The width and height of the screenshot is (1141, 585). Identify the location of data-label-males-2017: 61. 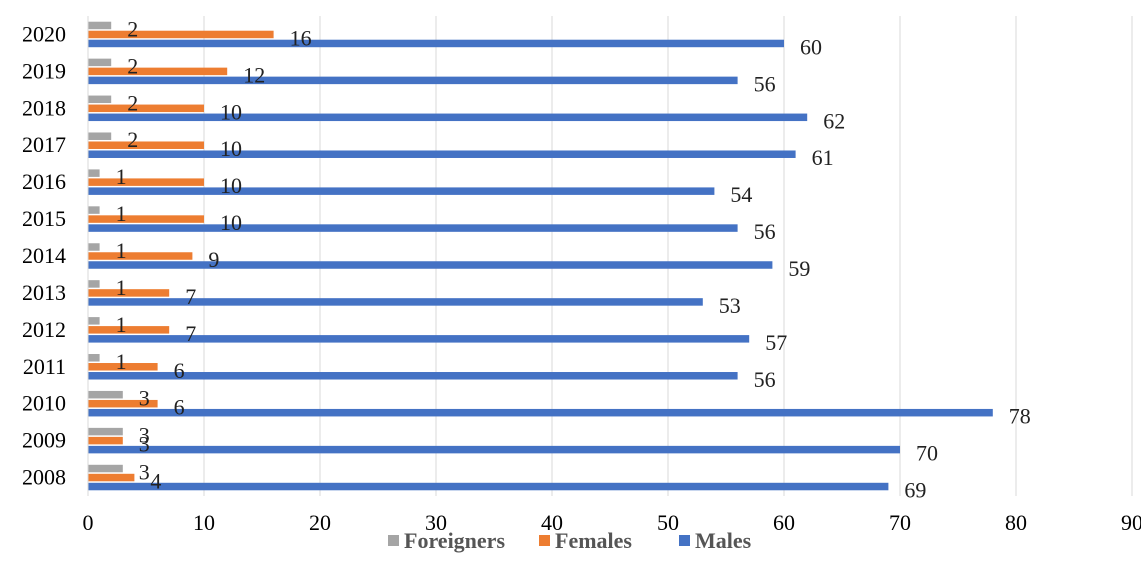
(823, 157).